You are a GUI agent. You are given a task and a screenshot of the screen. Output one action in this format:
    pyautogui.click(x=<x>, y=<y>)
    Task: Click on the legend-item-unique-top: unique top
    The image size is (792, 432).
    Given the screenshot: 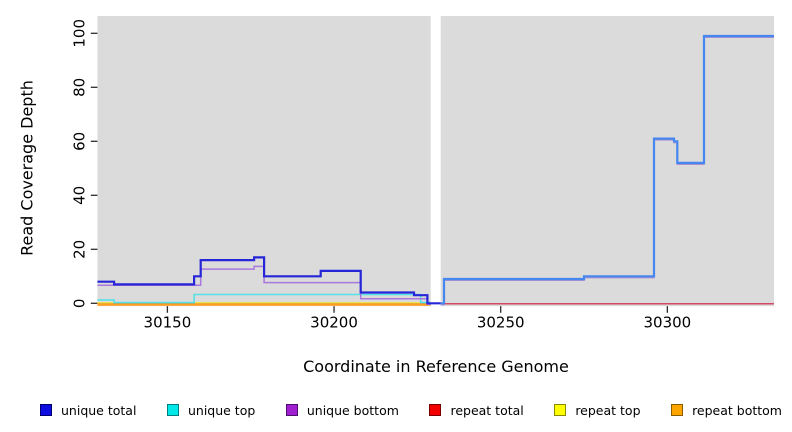 What is the action you would take?
    pyautogui.click(x=211, y=410)
    